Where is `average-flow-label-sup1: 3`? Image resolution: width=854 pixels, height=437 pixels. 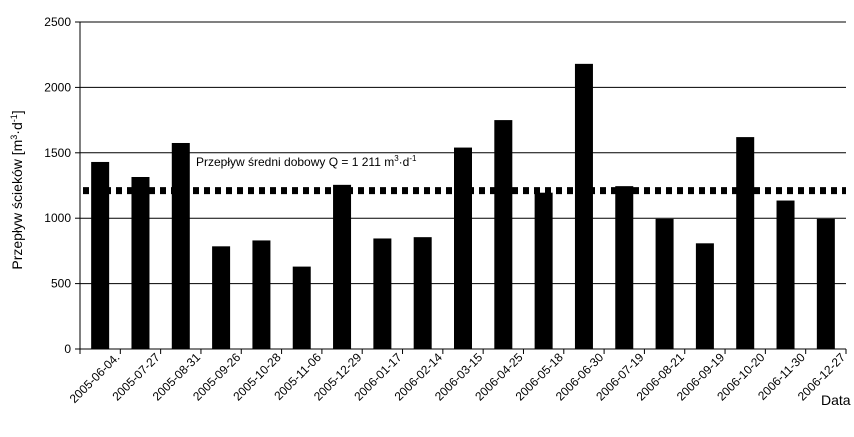
average-flow-label-sup1: 3 is located at coordinates (396, 158).